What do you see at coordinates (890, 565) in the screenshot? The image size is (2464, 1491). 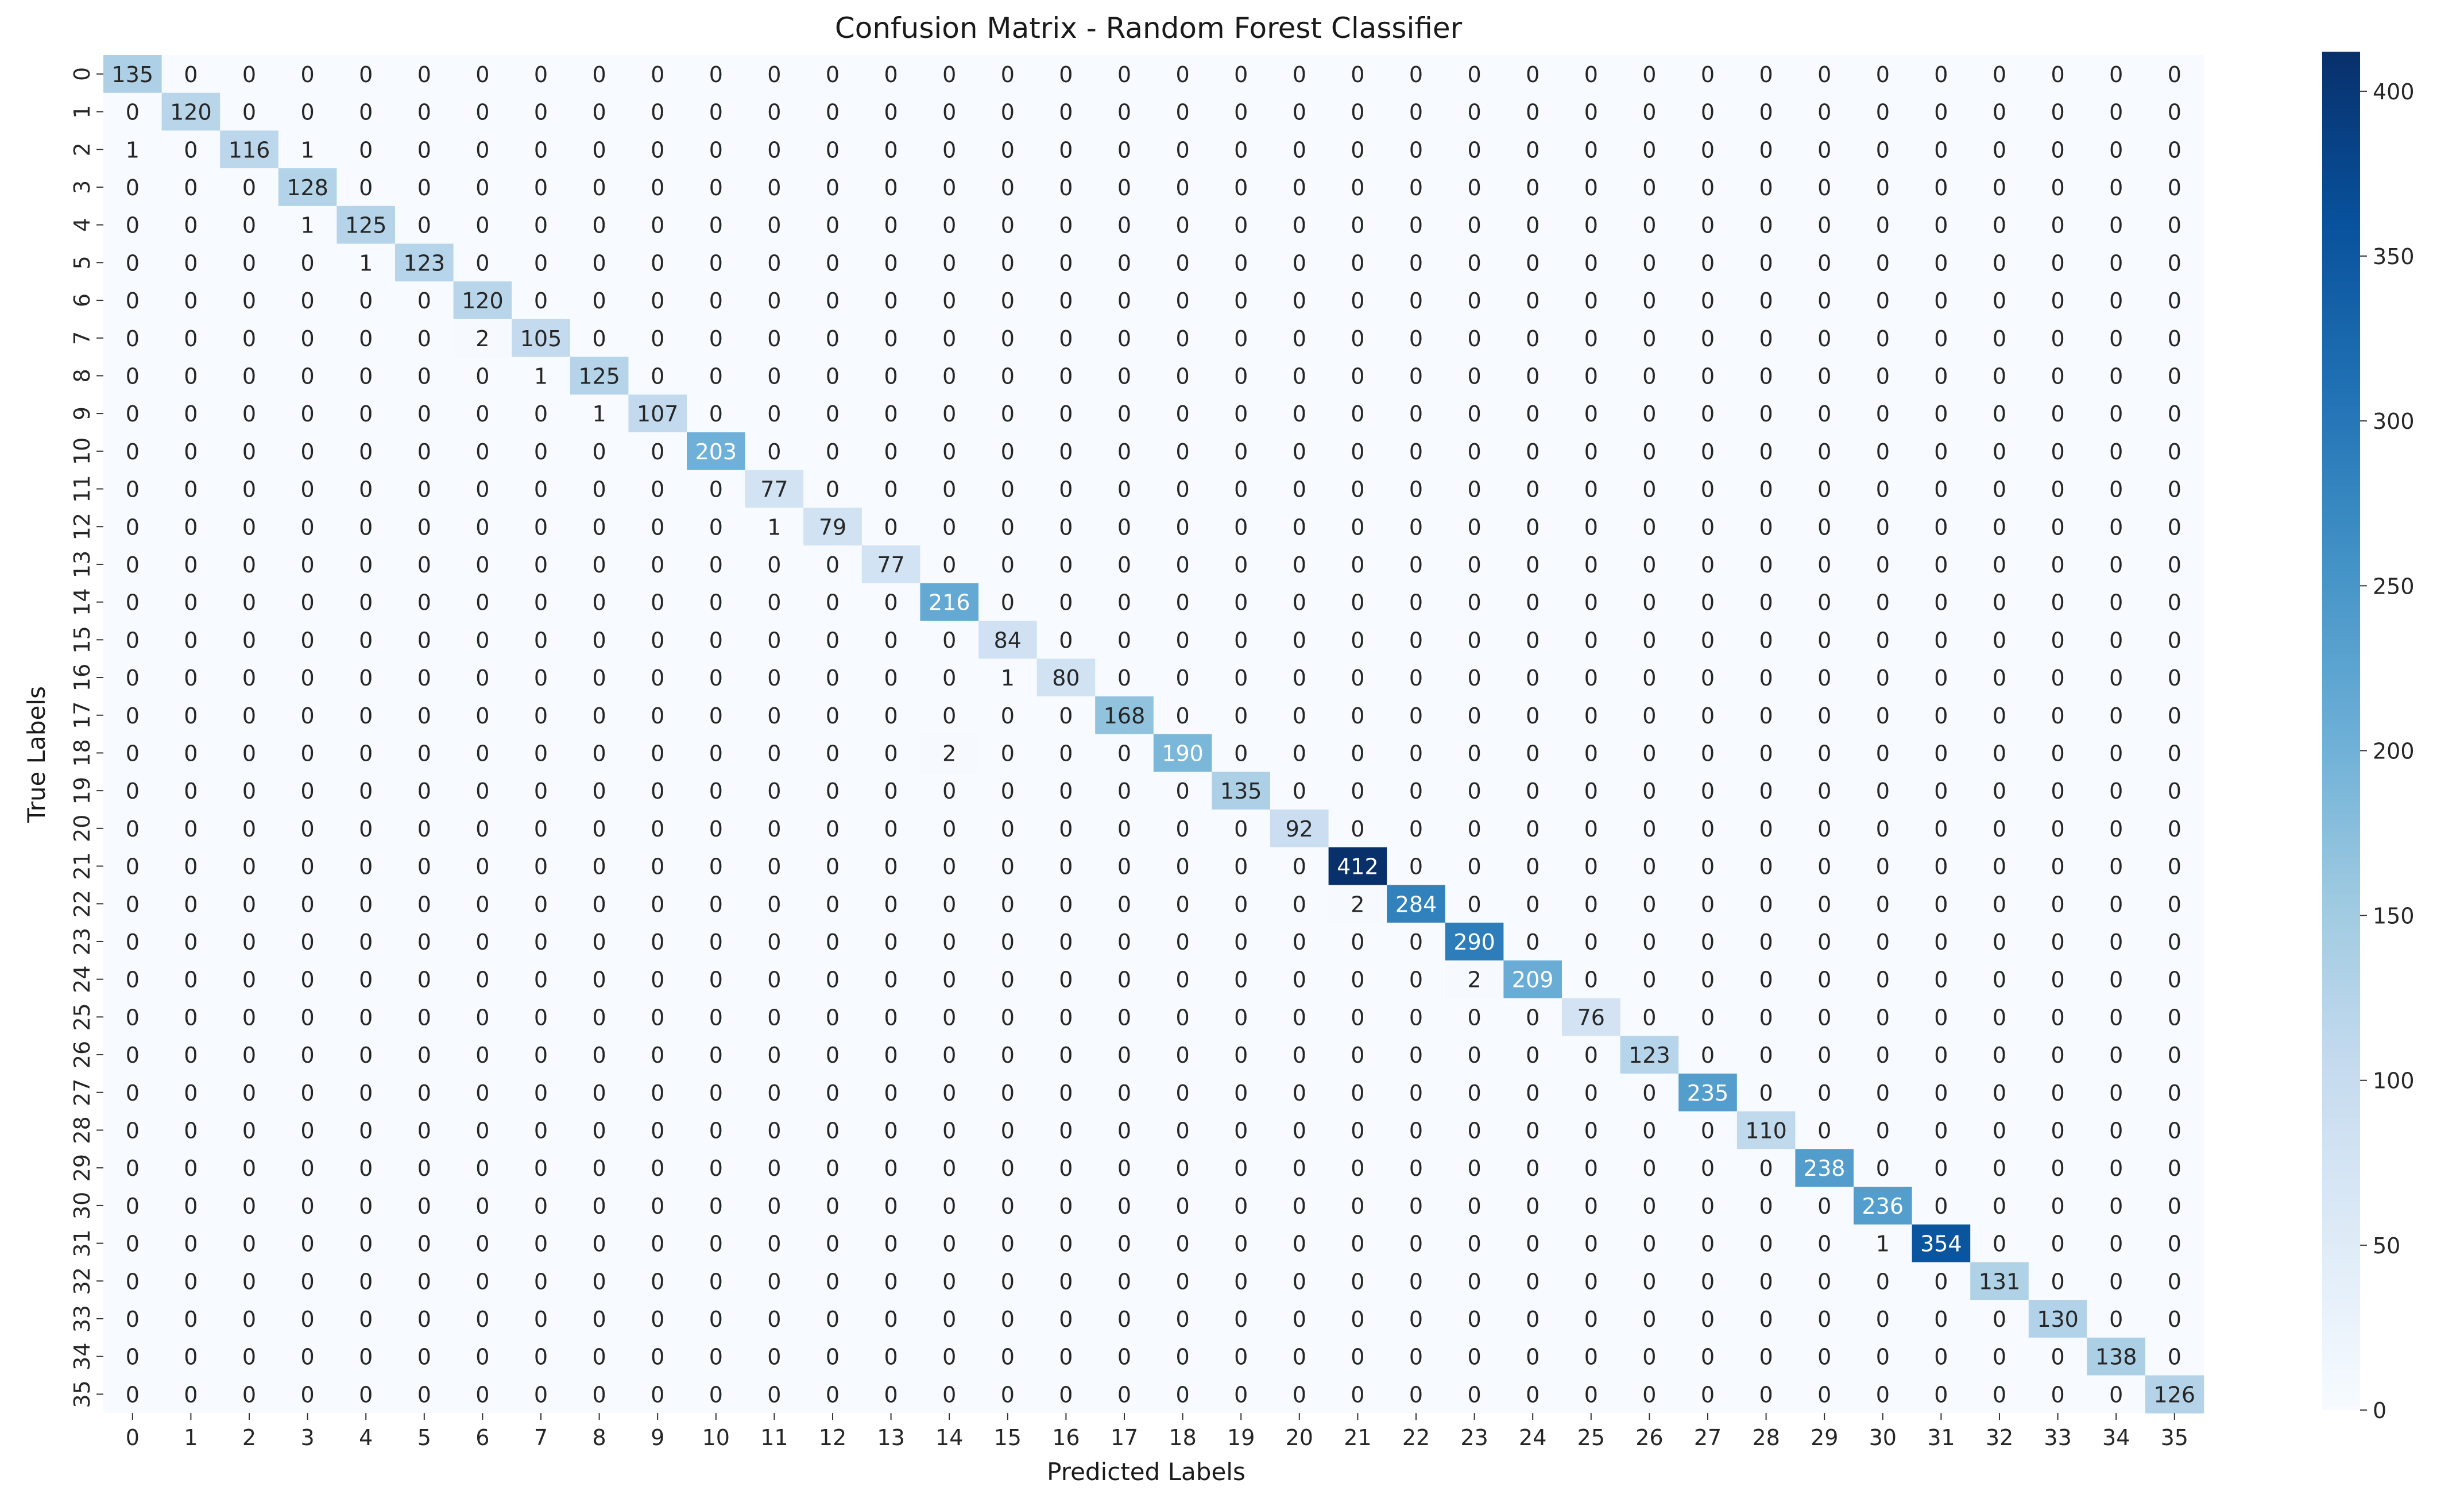 I see `cell-value-label: 77` at bounding box center [890, 565].